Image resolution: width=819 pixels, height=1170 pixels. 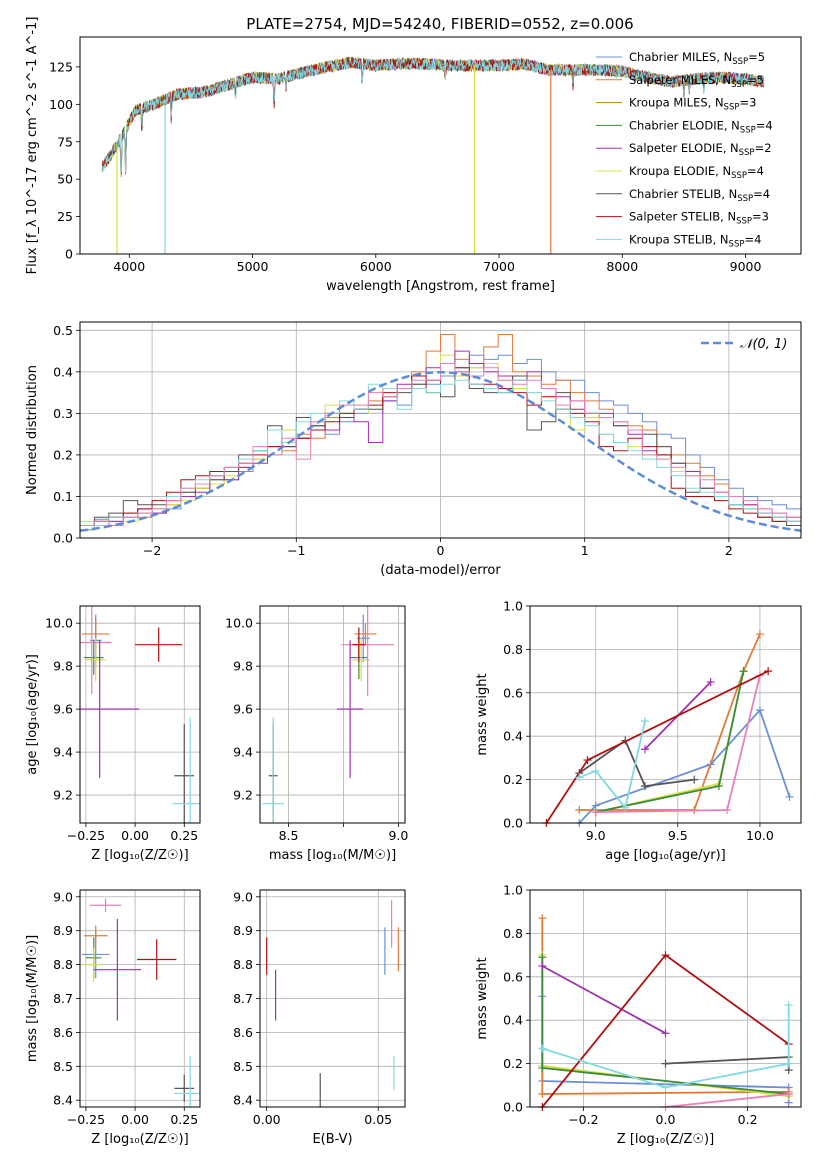 What do you see at coordinates (63, 666) in the screenshot?
I see `y-tick-label: 9.8` at bounding box center [63, 666].